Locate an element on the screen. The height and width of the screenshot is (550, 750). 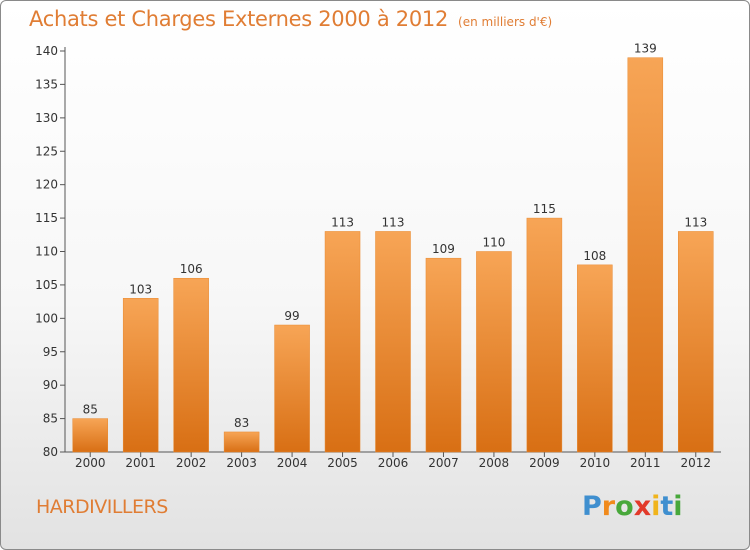
y-tick-label: 85 is located at coordinates (50, 419).